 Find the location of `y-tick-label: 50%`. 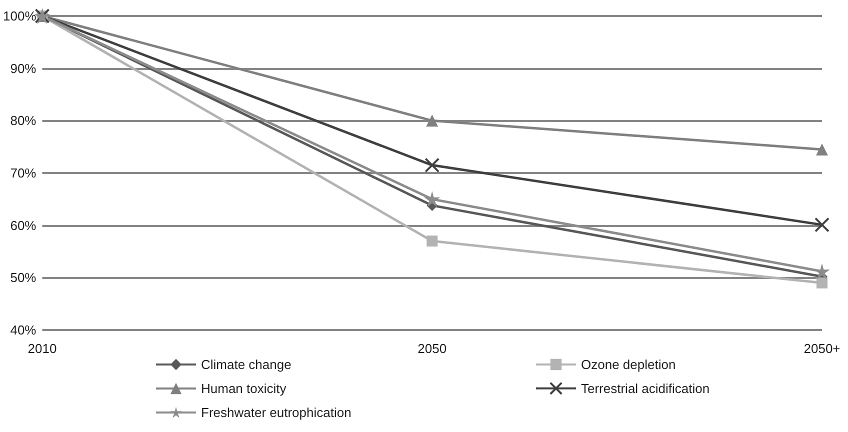

y-tick-label: 50% is located at coordinates (23, 278).